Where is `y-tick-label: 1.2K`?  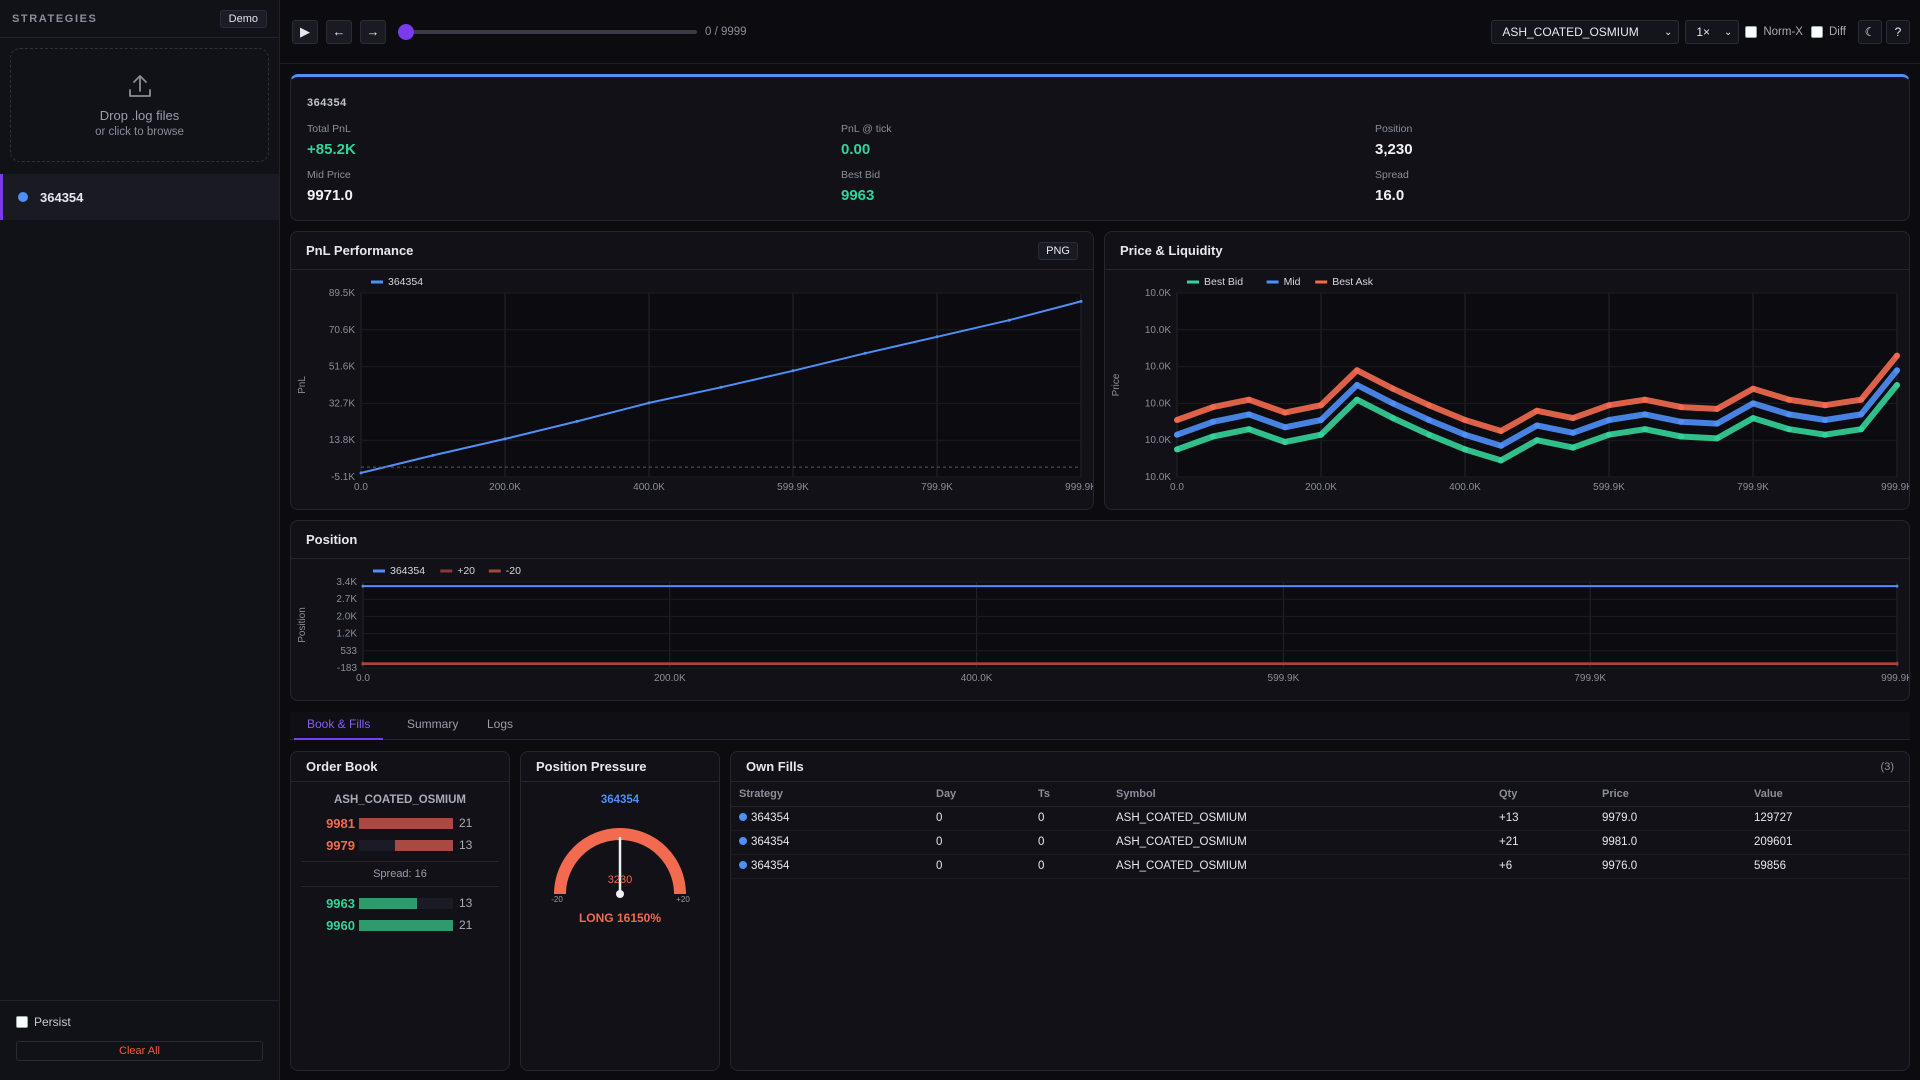
y-tick-label: 1.2K is located at coordinates (346, 634).